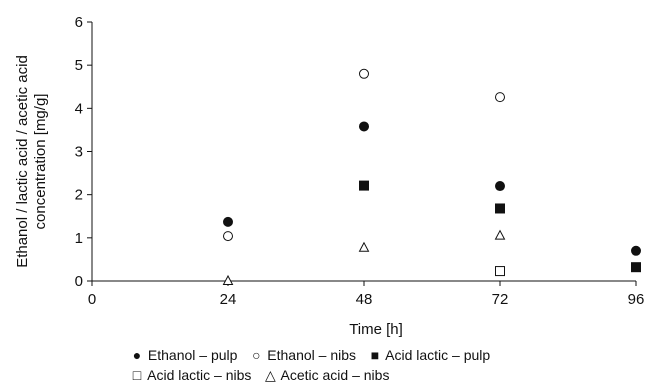 This screenshot has width=649, height=387. I want to click on legend-item: ● Ethanol – pulp, so click(184, 355).